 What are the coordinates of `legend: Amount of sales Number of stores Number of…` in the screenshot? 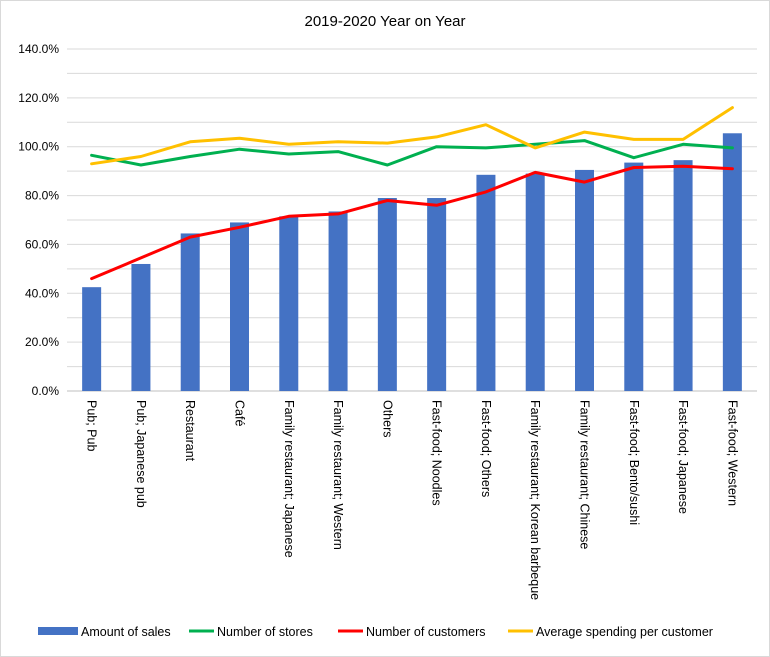 It's located at (375, 632).